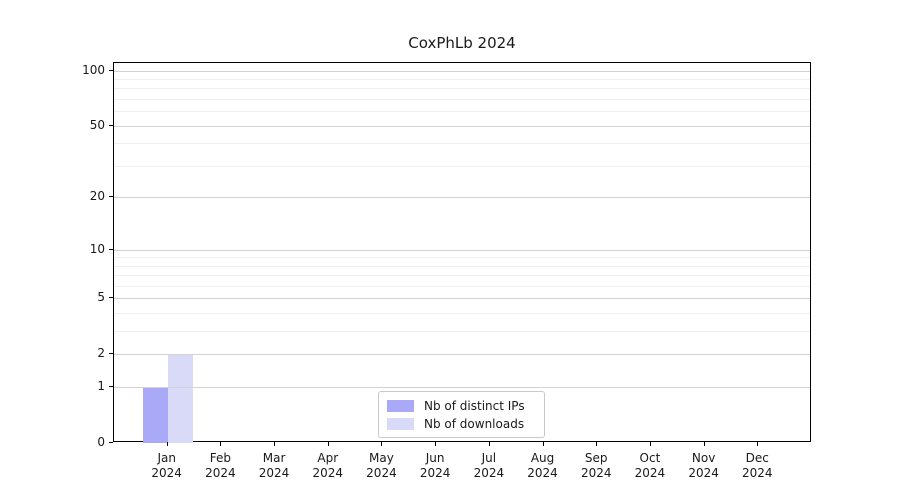 The image size is (900, 500). What do you see at coordinates (328, 465) in the screenshot?
I see `x-tick-label: Apr 2024` at bounding box center [328, 465].